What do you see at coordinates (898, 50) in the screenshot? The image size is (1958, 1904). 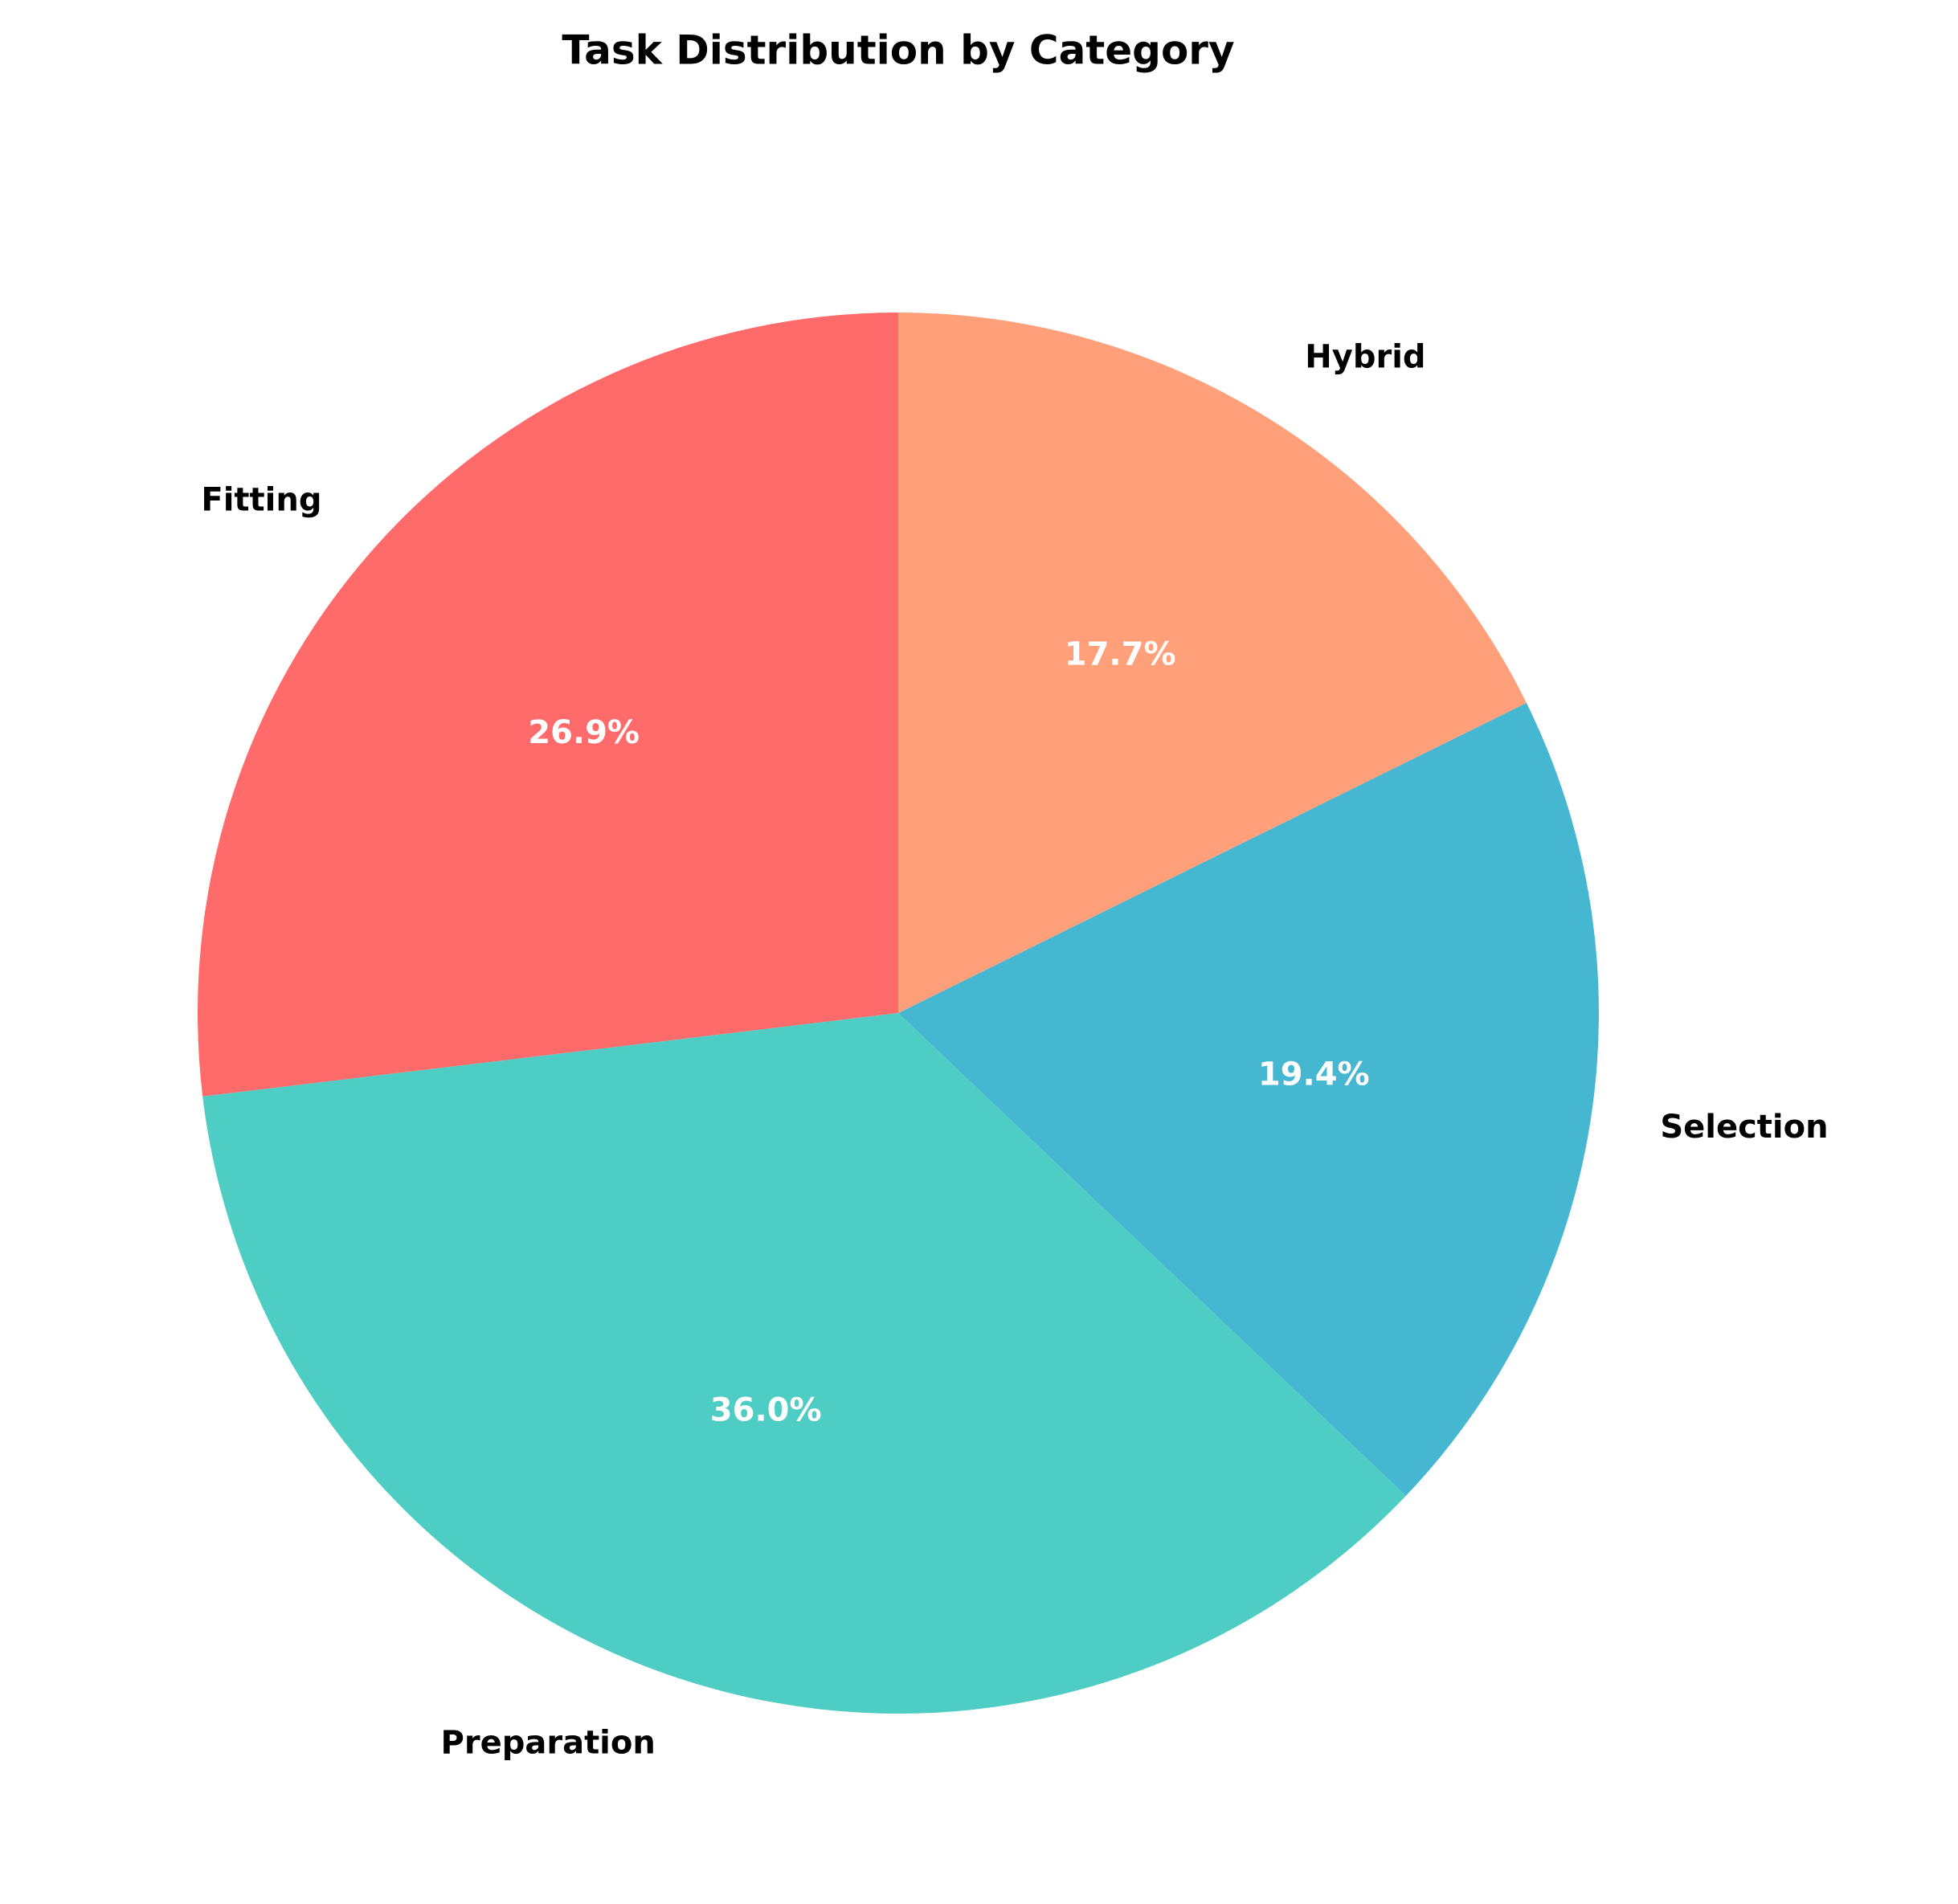 I see `chart-title: Task Distribution by Category` at bounding box center [898, 50].